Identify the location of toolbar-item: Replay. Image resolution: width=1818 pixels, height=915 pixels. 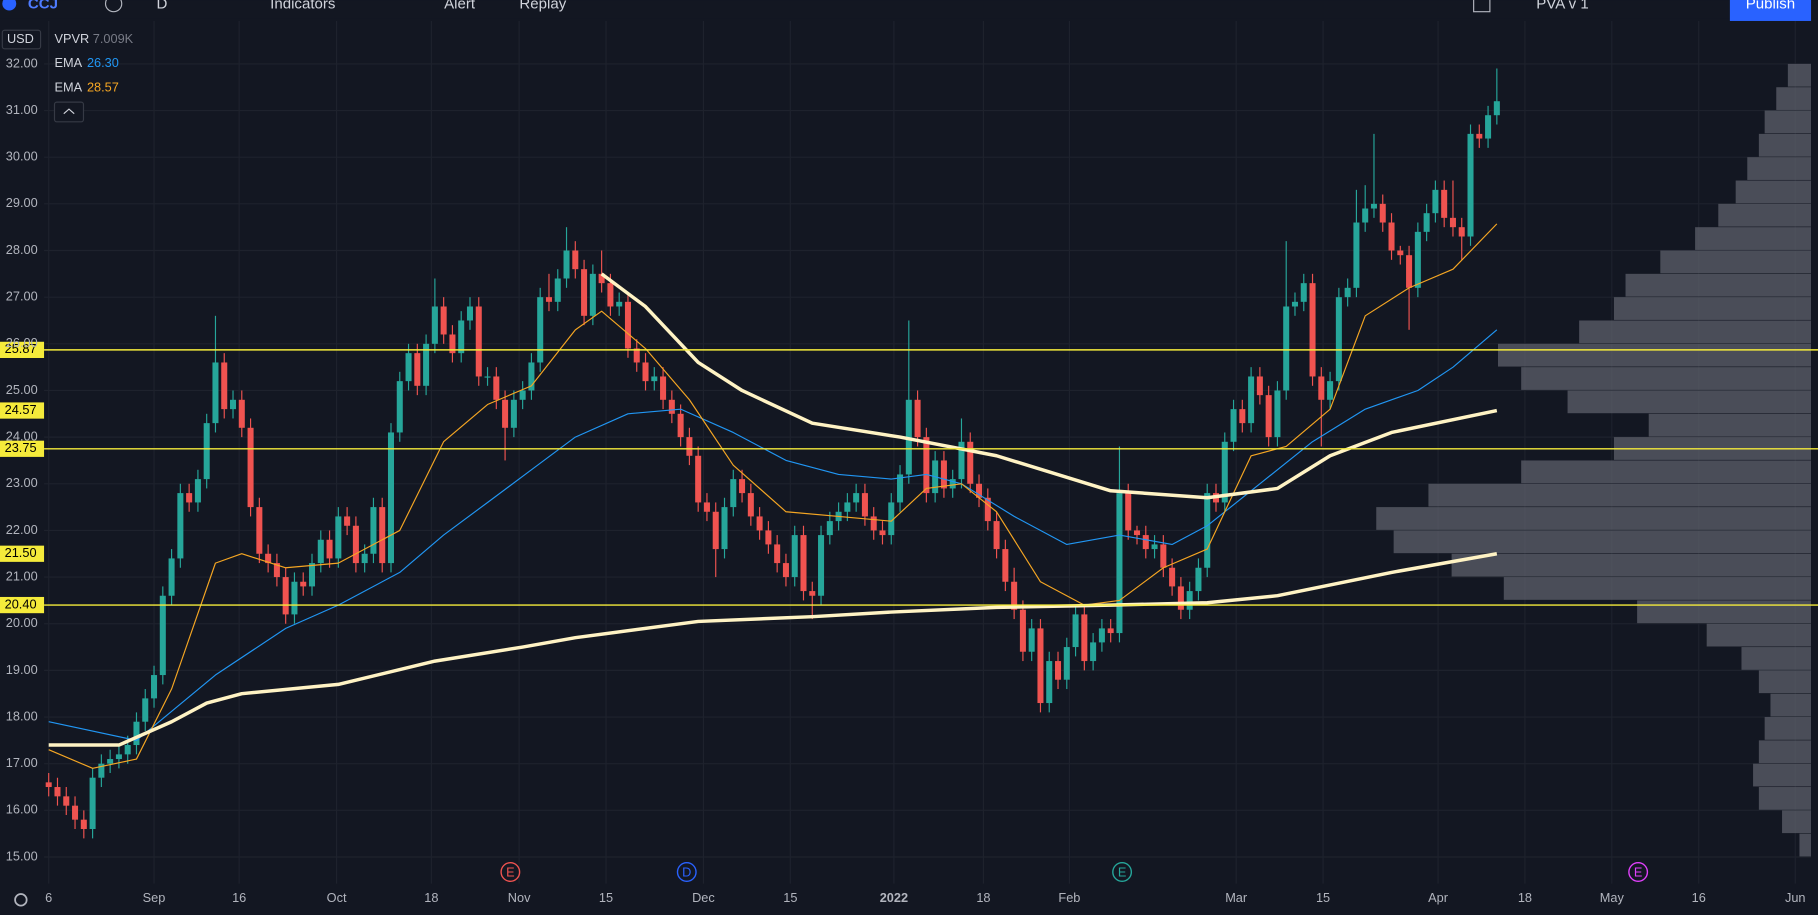
(542, 6).